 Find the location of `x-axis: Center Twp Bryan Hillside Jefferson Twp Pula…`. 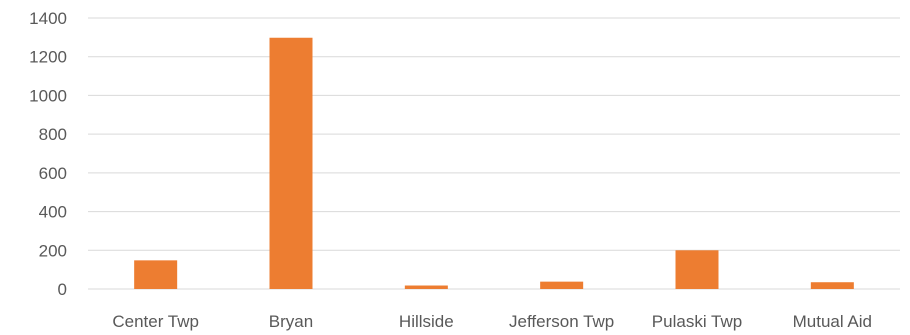

x-axis: Center Twp Bryan Hillside Jefferson Twp Pula… is located at coordinates (492, 321).